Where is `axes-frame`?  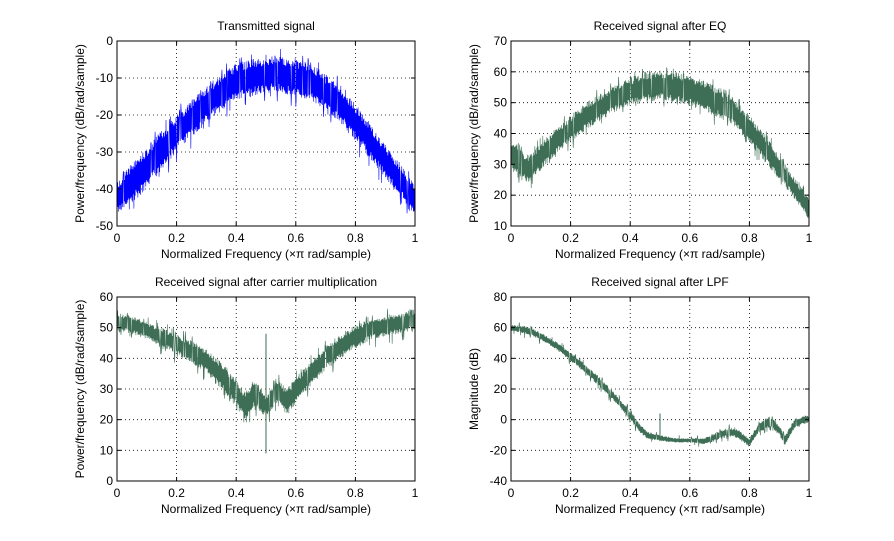 axes-frame is located at coordinates (266, 133).